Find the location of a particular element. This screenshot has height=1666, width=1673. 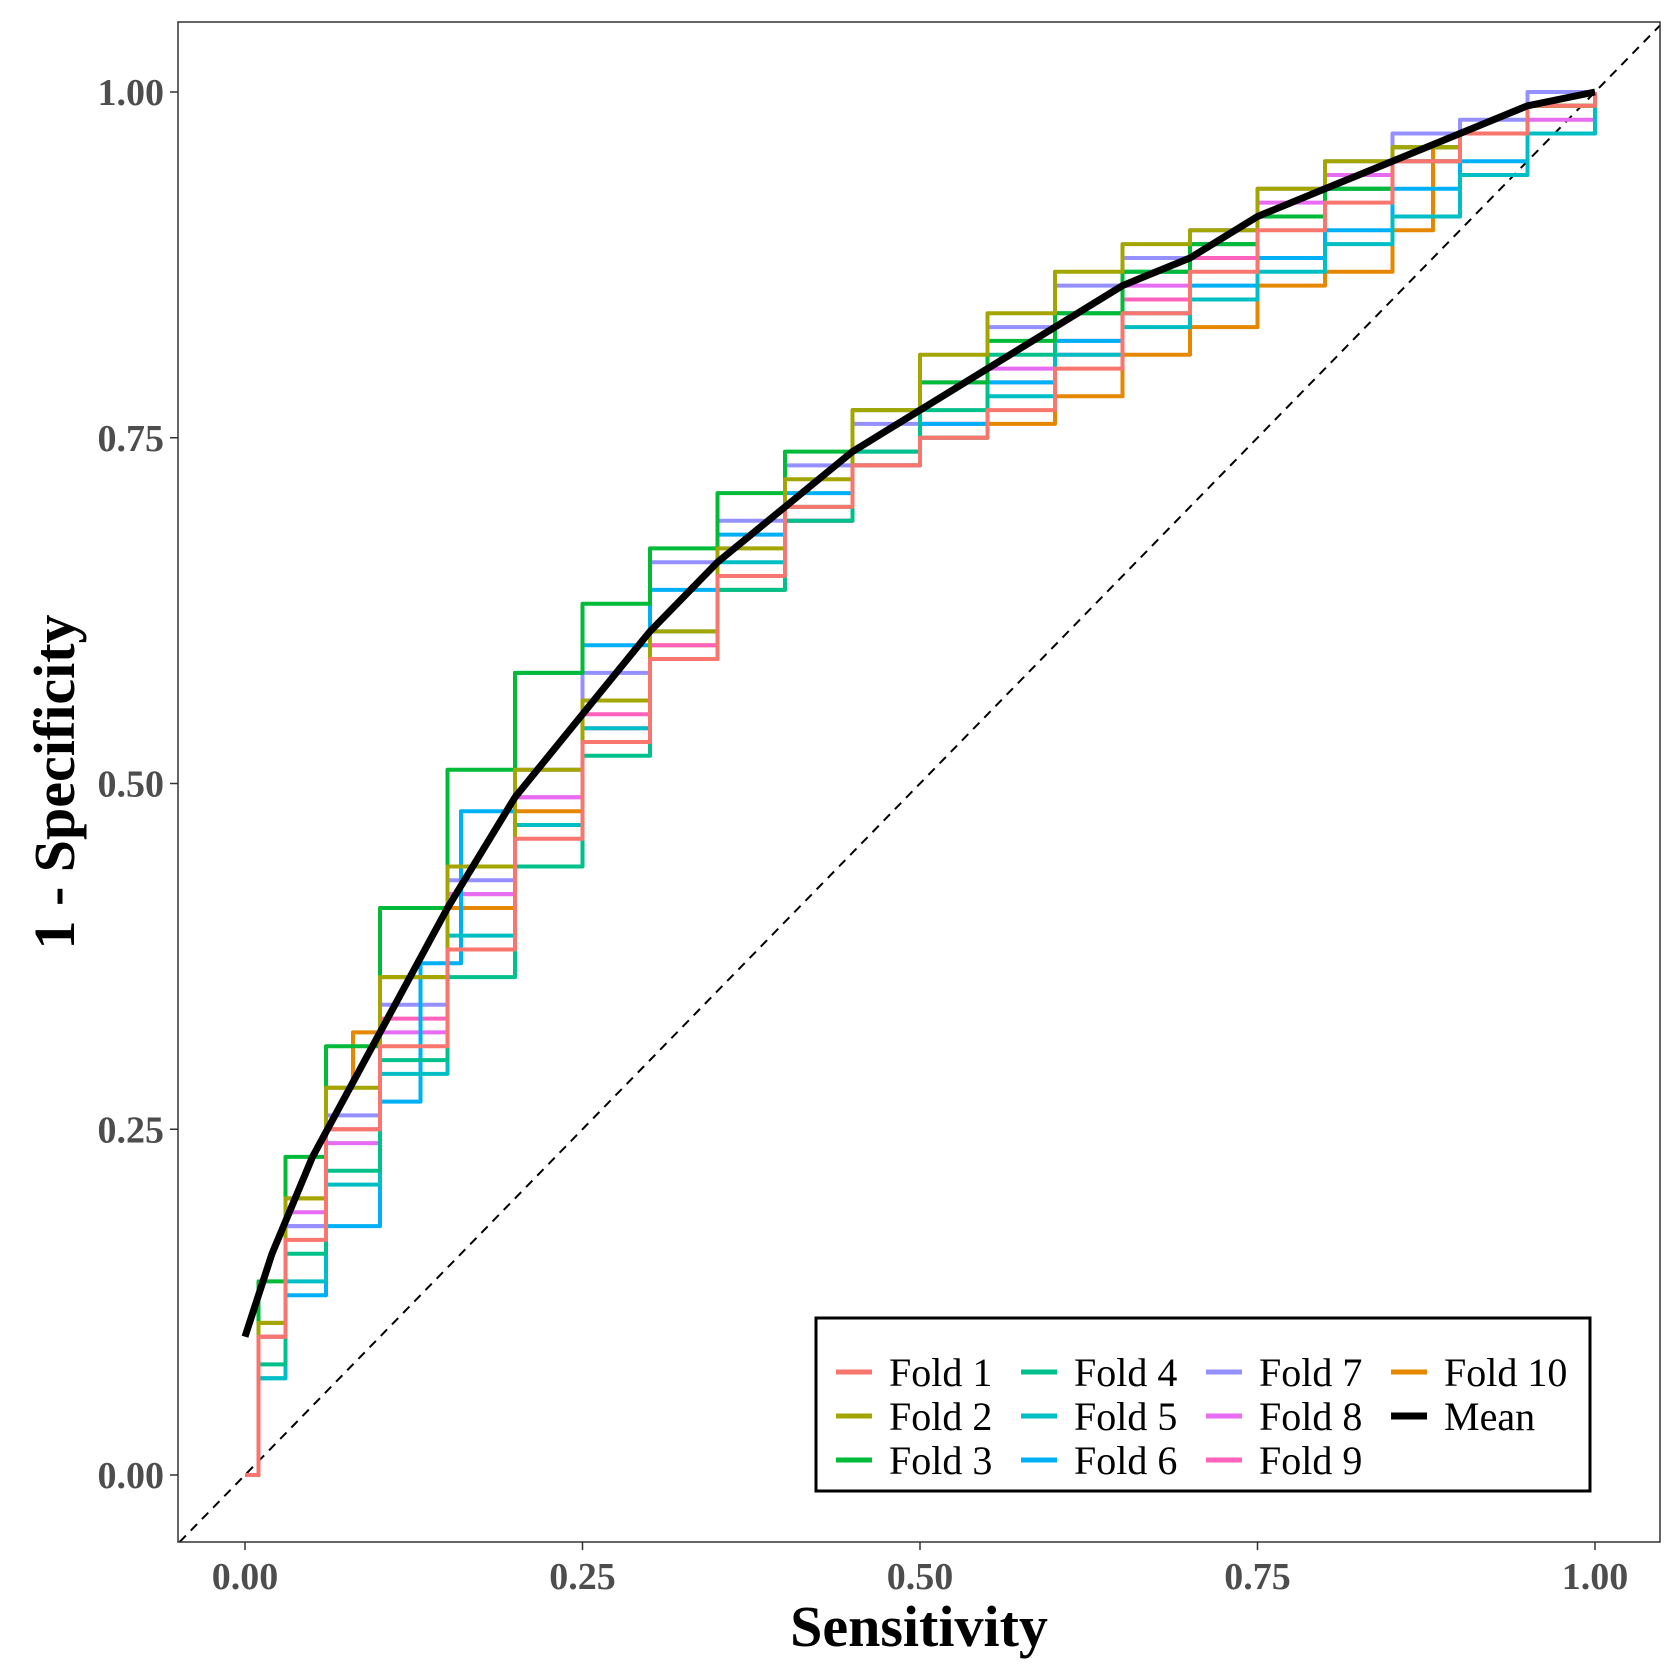

legend-label-fold-5: Fold 5 is located at coordinates (1125, 1416).